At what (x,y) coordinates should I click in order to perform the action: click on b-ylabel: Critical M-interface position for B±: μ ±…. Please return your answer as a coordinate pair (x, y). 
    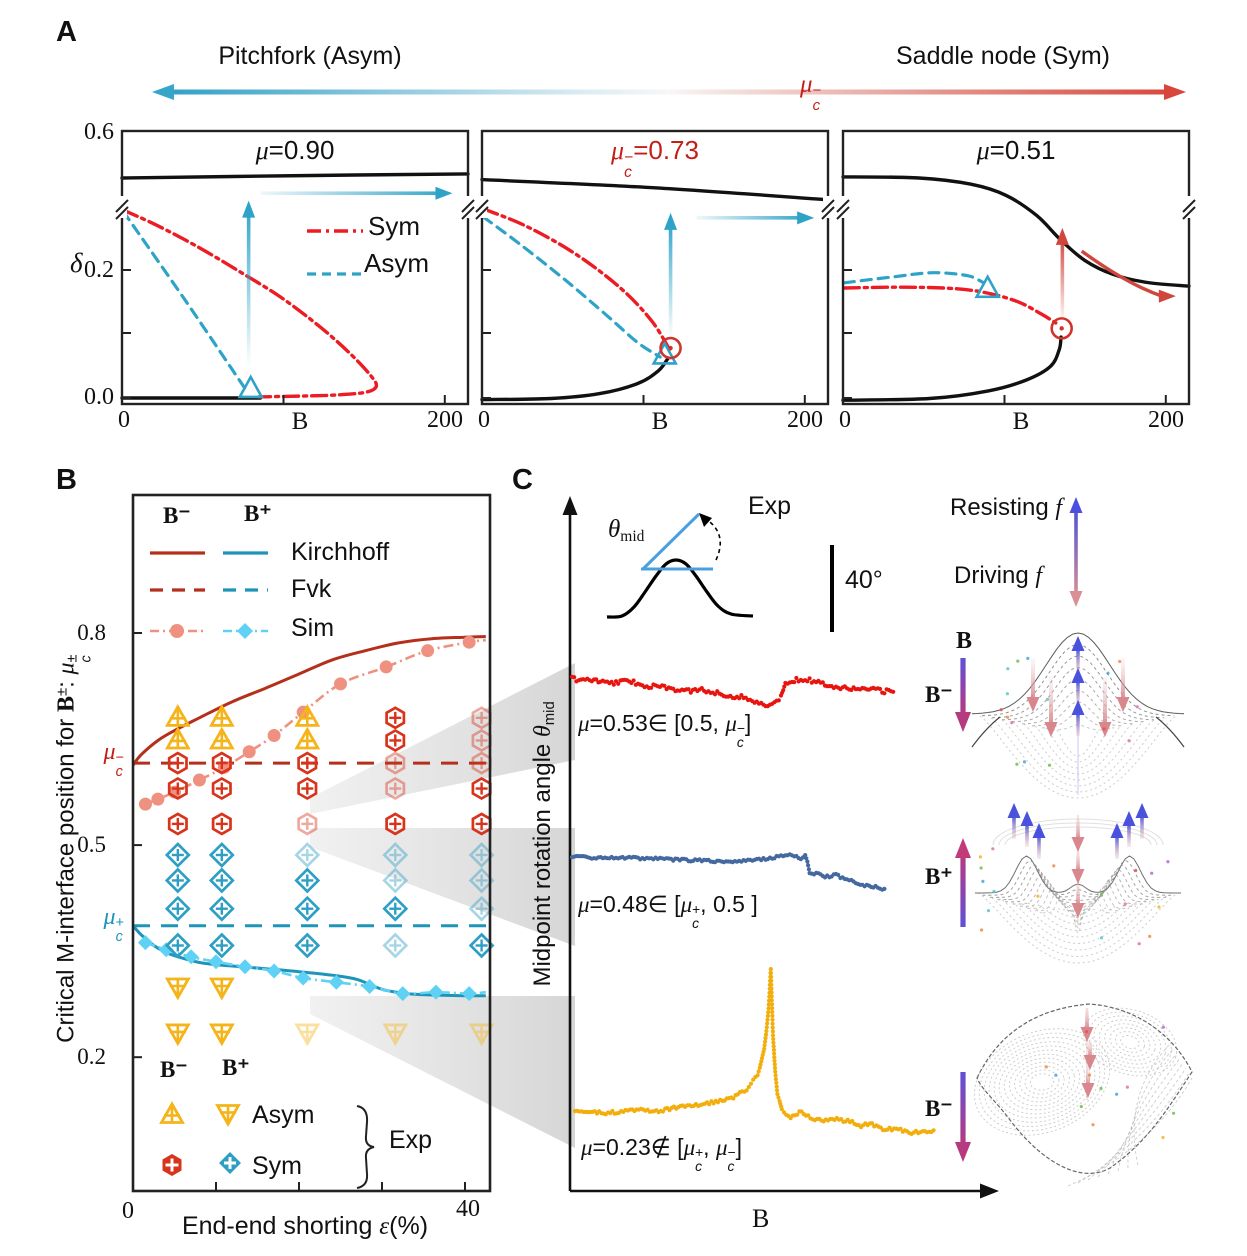
    Looking at the image, I should click on (73, 848).